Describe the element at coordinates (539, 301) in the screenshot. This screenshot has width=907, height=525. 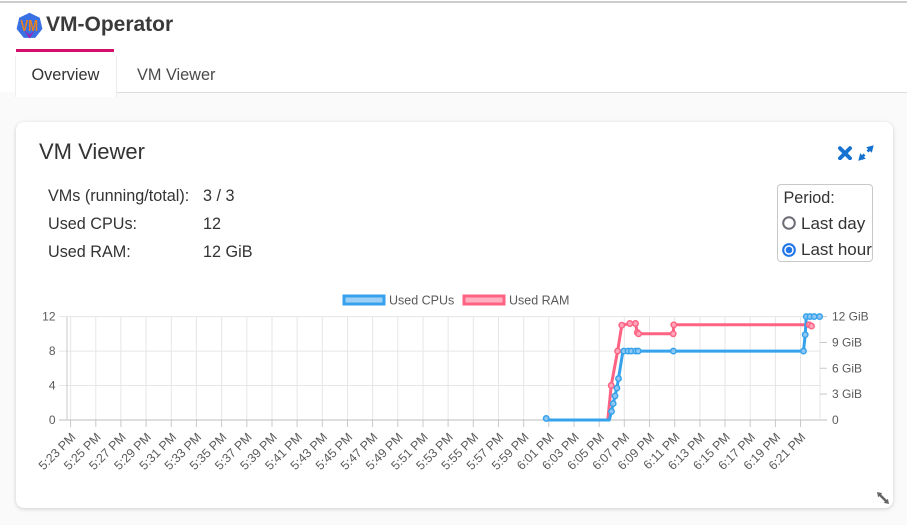
I see `svg-text: Used RAM` at that location.